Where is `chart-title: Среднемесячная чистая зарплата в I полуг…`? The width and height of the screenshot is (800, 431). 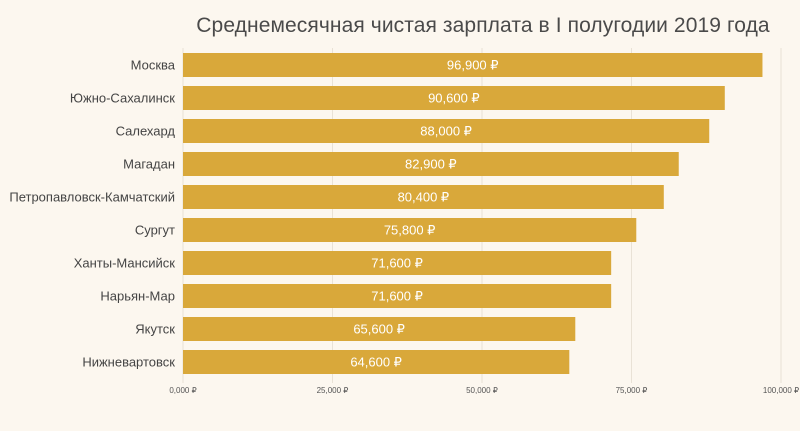 chart-title: Среднемесячная чистая зарплата в I полуг… is located at coordinates (483, 25).